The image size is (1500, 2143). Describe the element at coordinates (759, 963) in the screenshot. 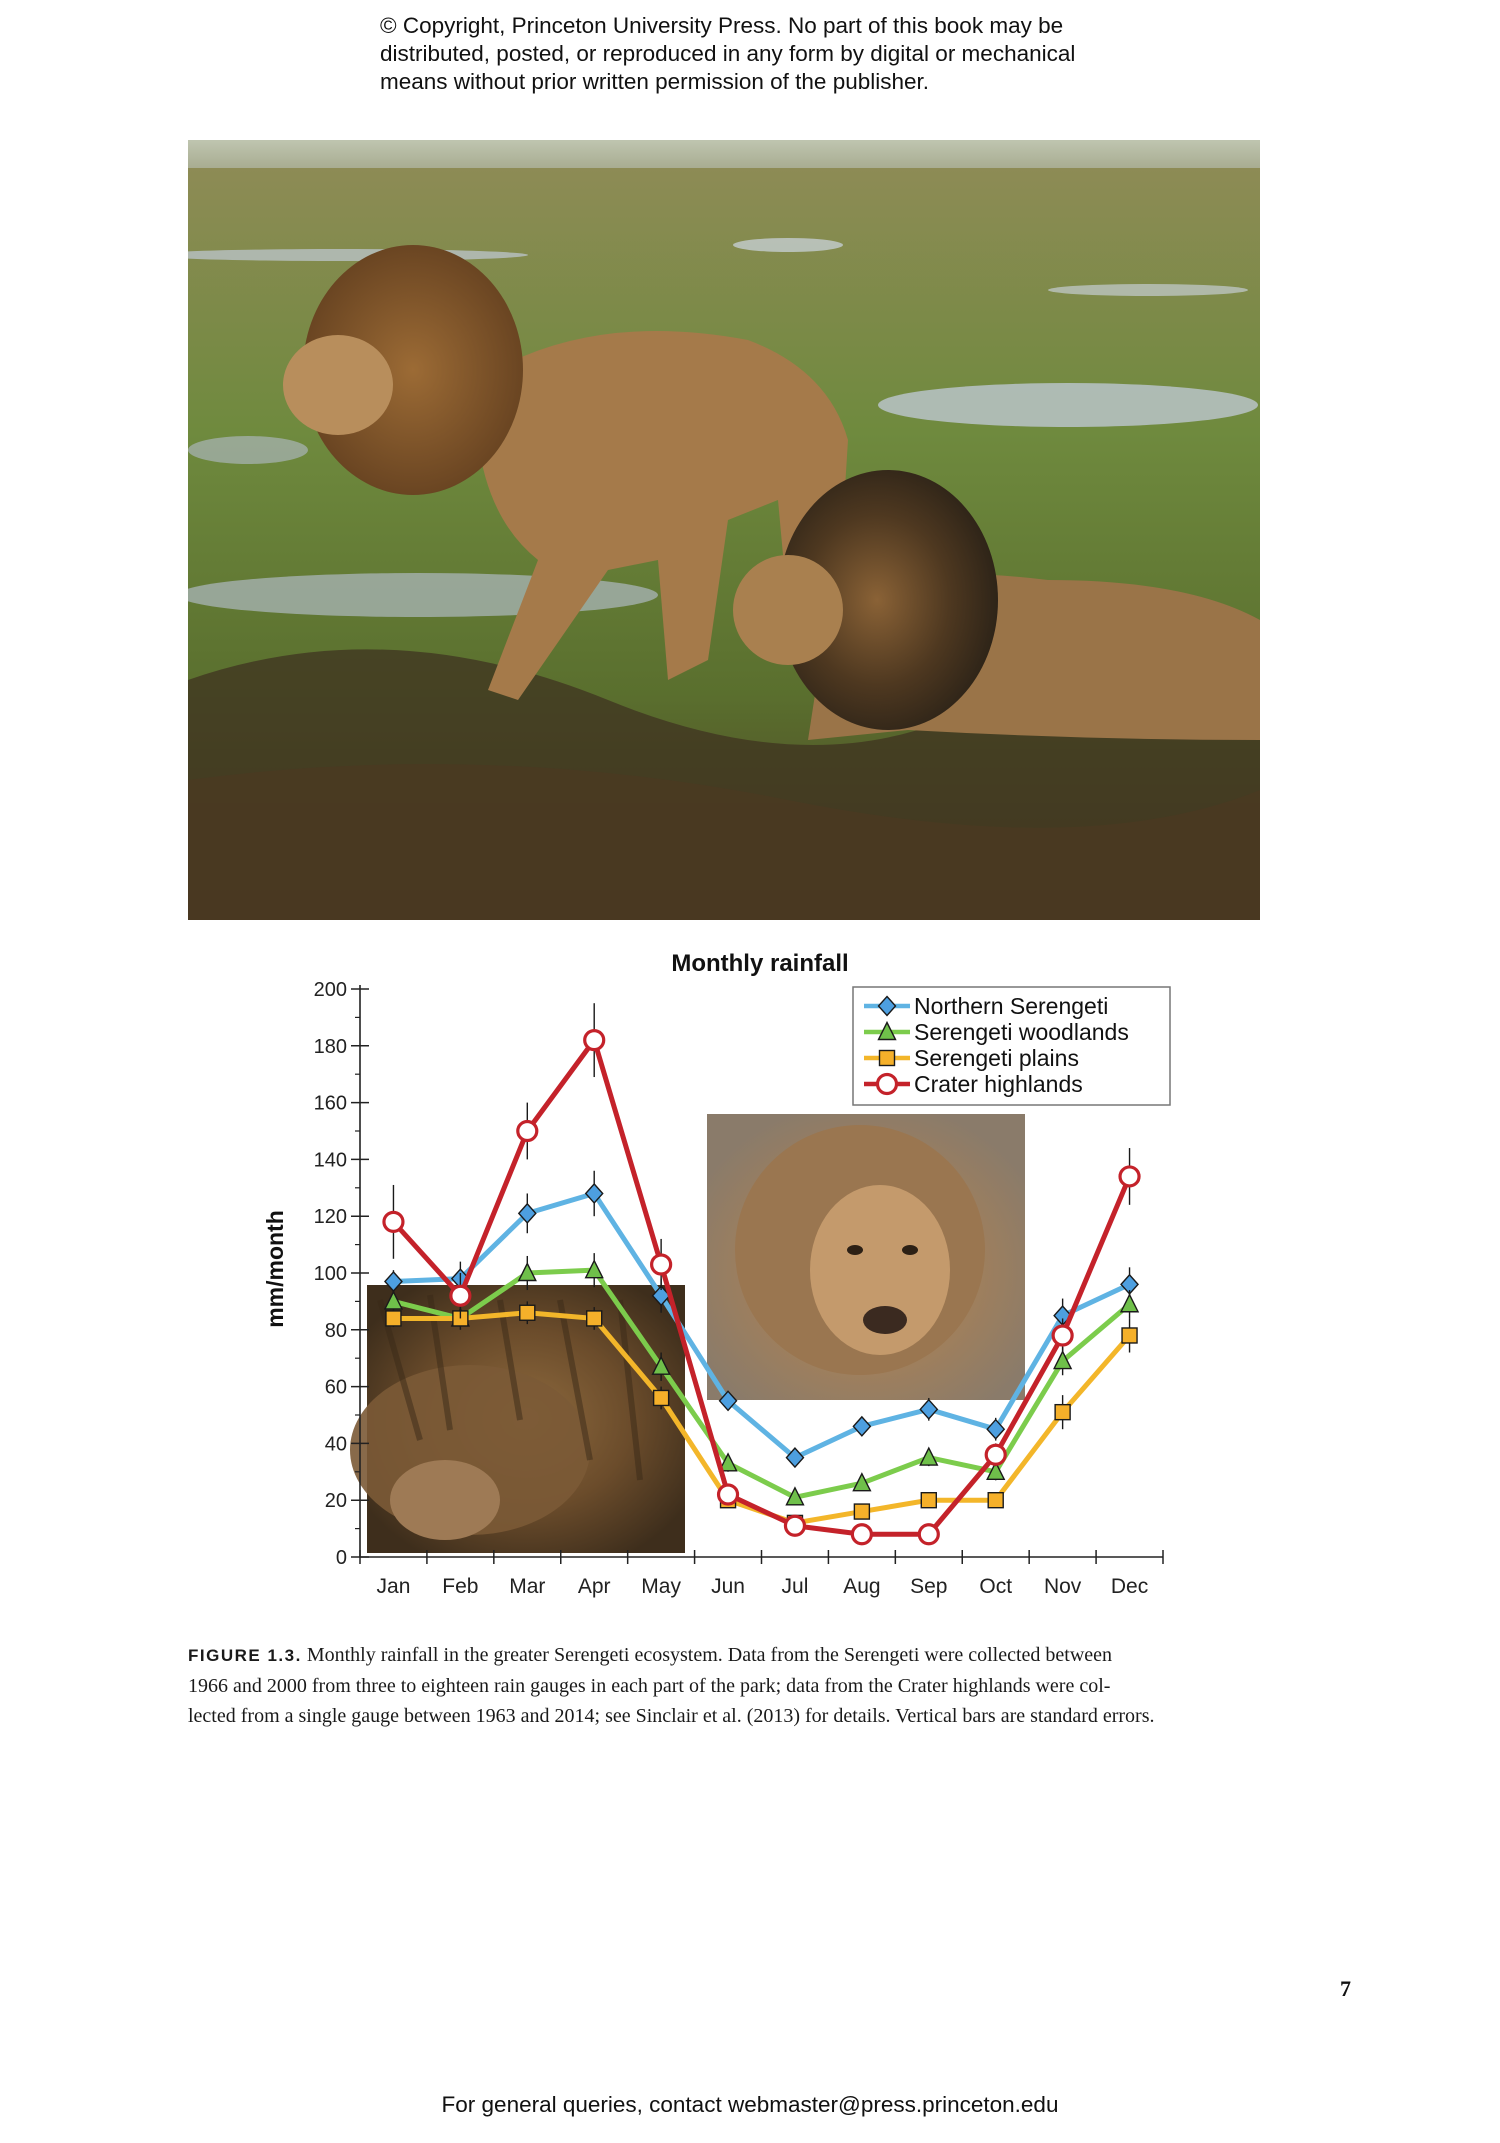

I see `chart-title: Monthly rainfall` at that location.